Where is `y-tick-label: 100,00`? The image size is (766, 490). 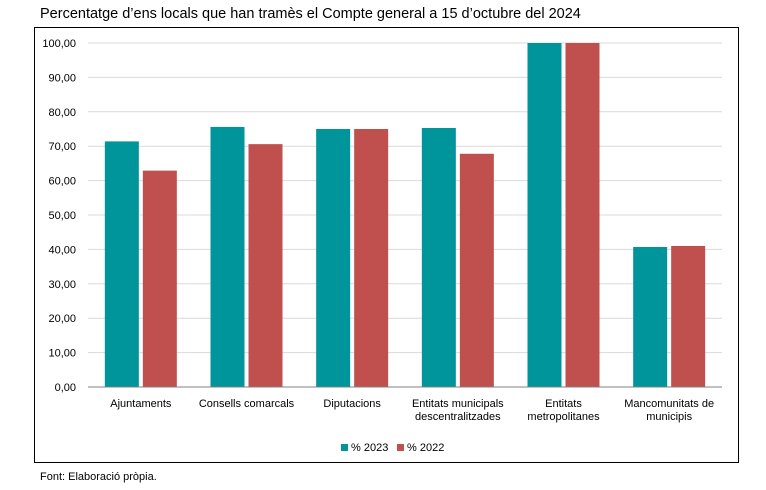
y-tick-label: 100,00 is located at coordinates (59, 44).